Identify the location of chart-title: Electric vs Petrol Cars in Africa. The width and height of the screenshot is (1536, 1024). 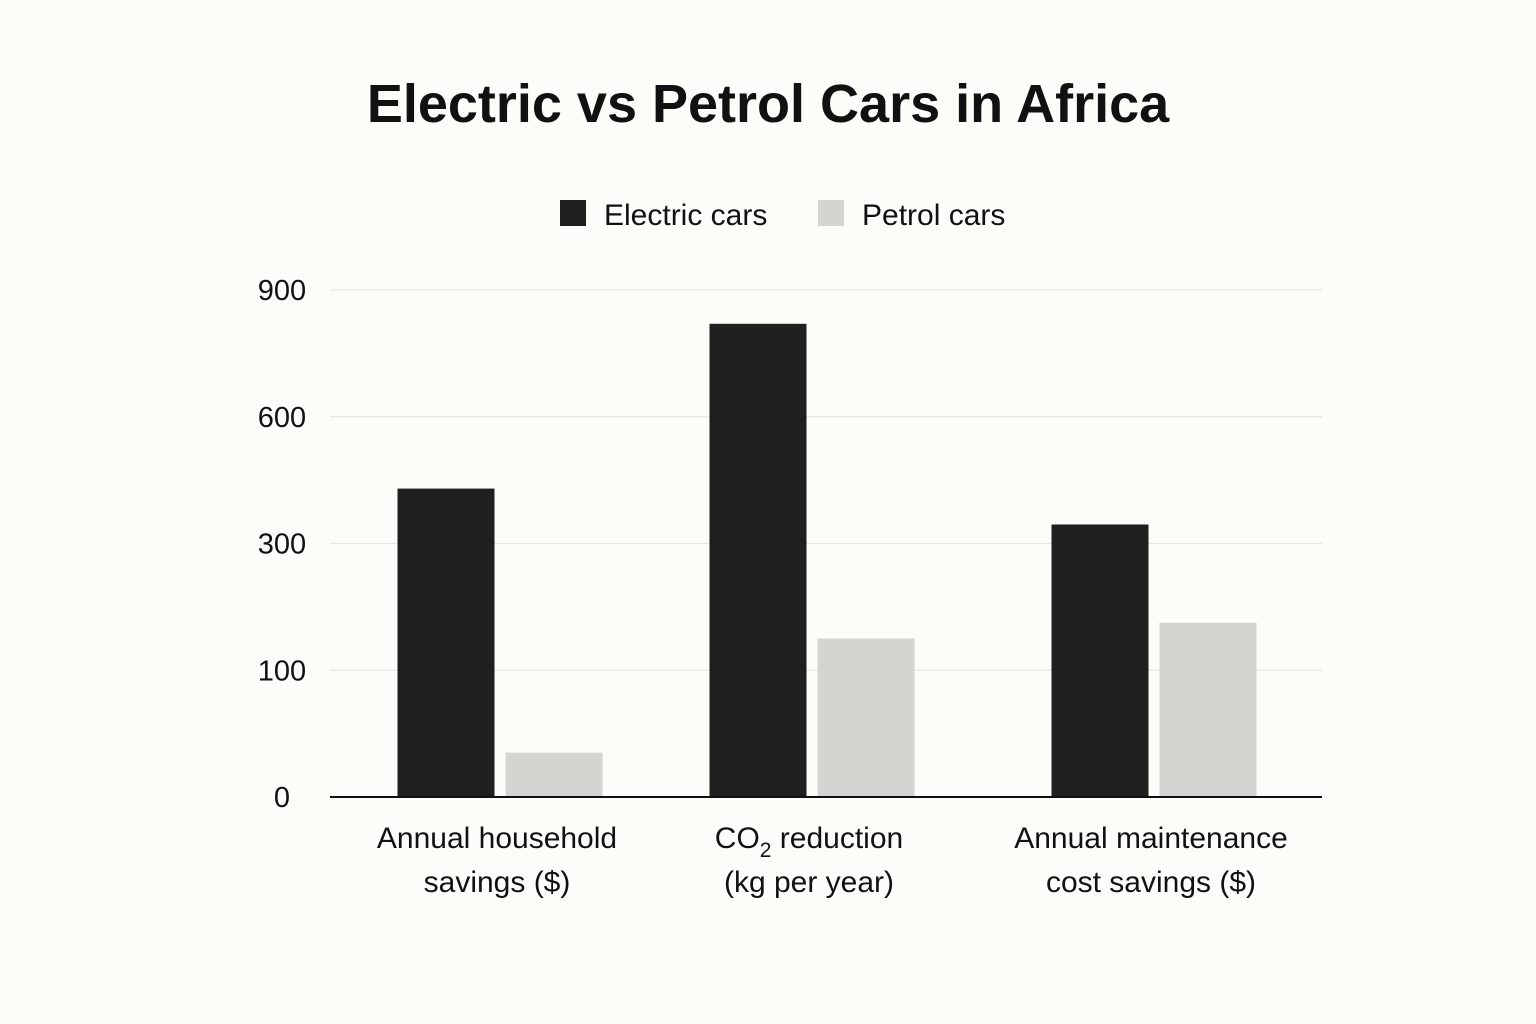
(768, 104).